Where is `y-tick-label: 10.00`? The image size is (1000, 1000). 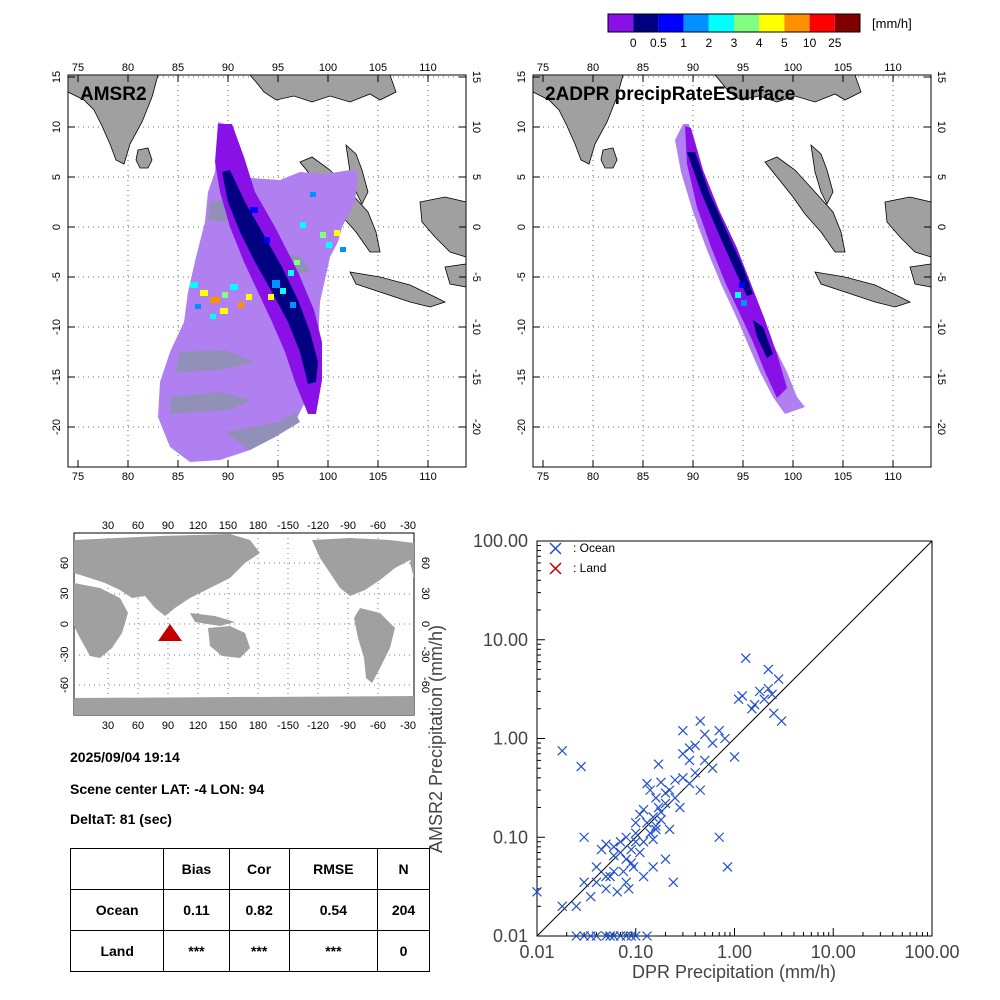
y-tick-label: 10.00 is located at coordinates (505, 640).